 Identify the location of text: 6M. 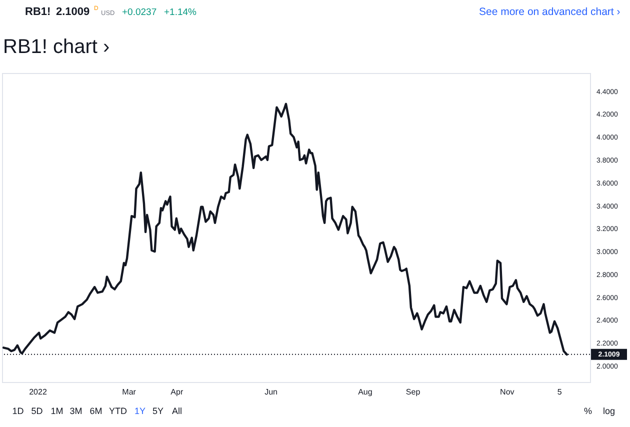
(96, 411).